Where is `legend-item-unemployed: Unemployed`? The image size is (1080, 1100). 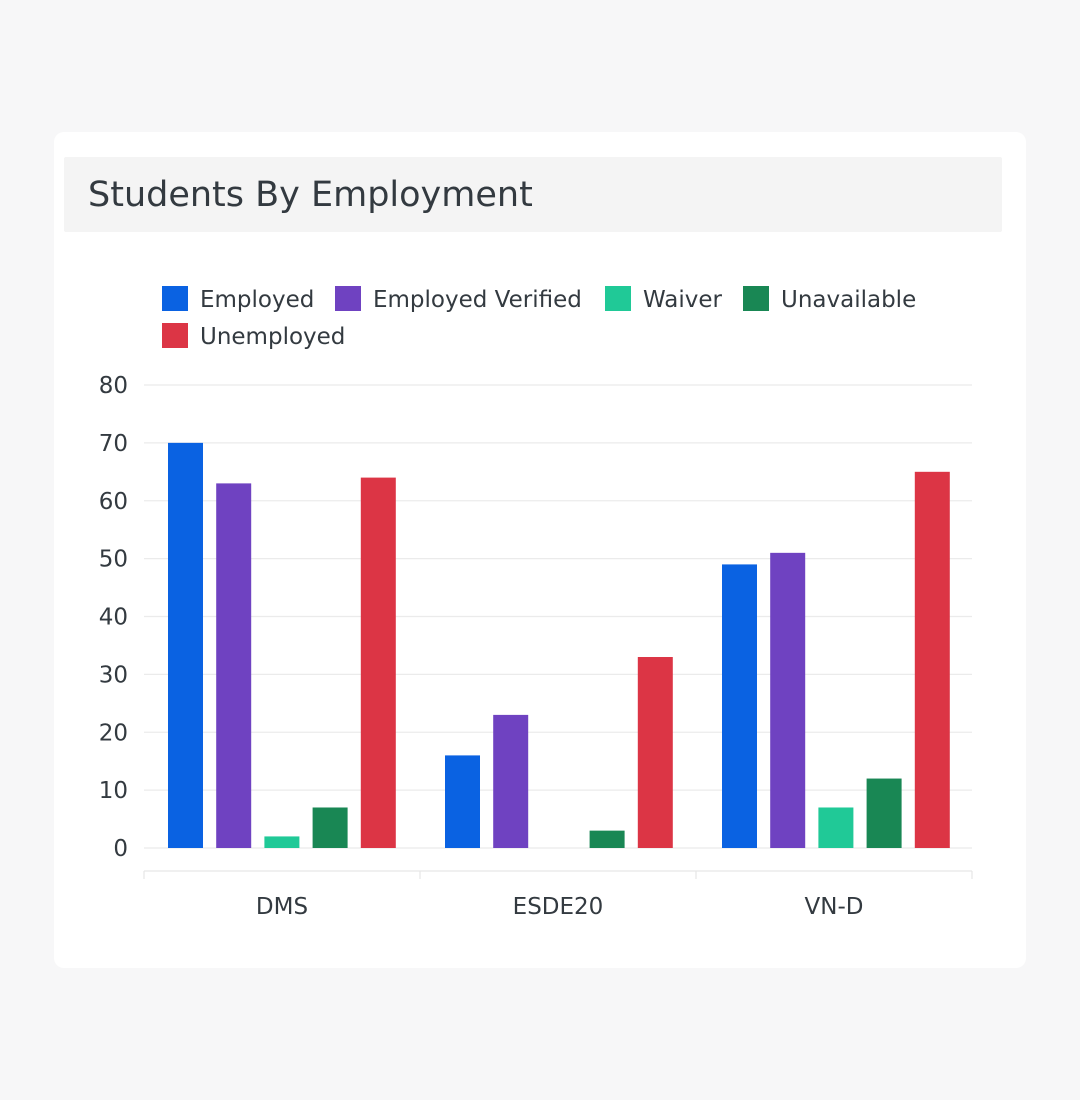 legend-item-unemployed: Unemployed is located at coordinates (253, 336).